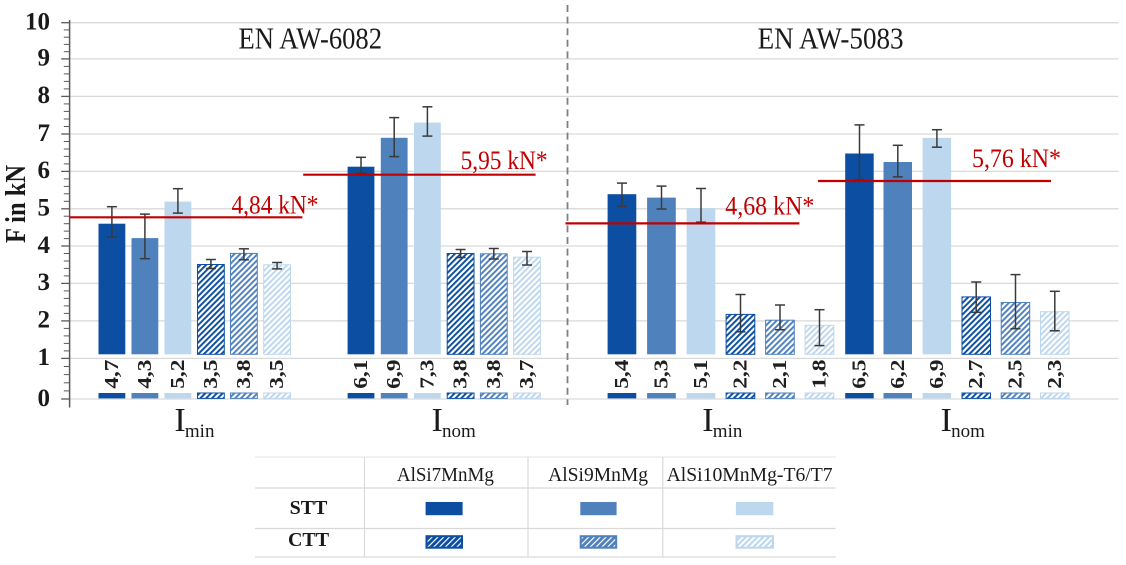 Image resolution: width=1126 pixels, height=565 pixels. Describe the element at coordinates (311, 38) in the screenshot. I see `svg-text: EN AW-6082` at that location.